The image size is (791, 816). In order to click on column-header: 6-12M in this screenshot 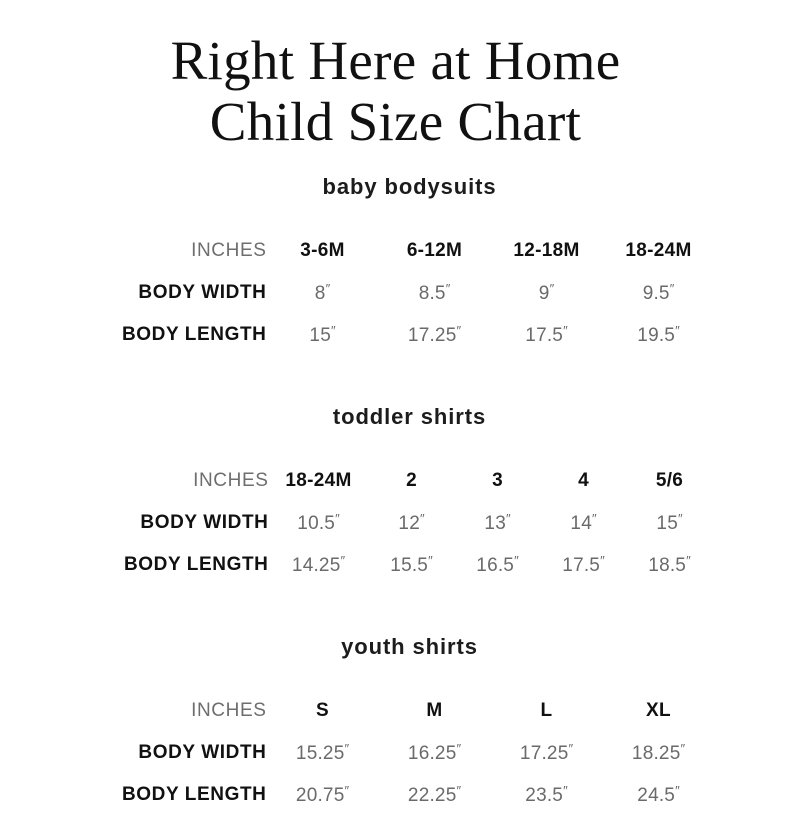, I will do `click(434, 250)`.